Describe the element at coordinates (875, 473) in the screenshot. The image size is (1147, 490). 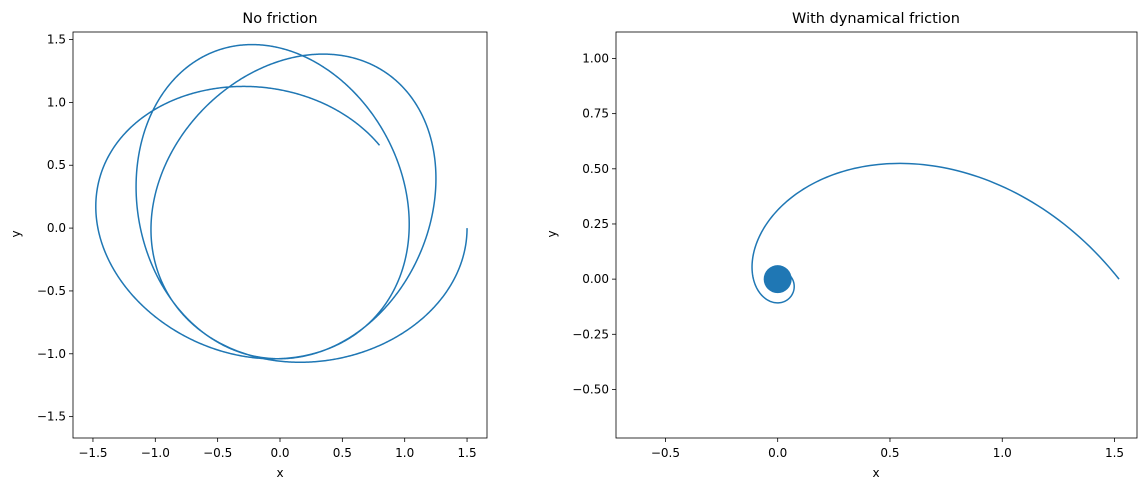
I see `x-axis-label-right: x` at that location.